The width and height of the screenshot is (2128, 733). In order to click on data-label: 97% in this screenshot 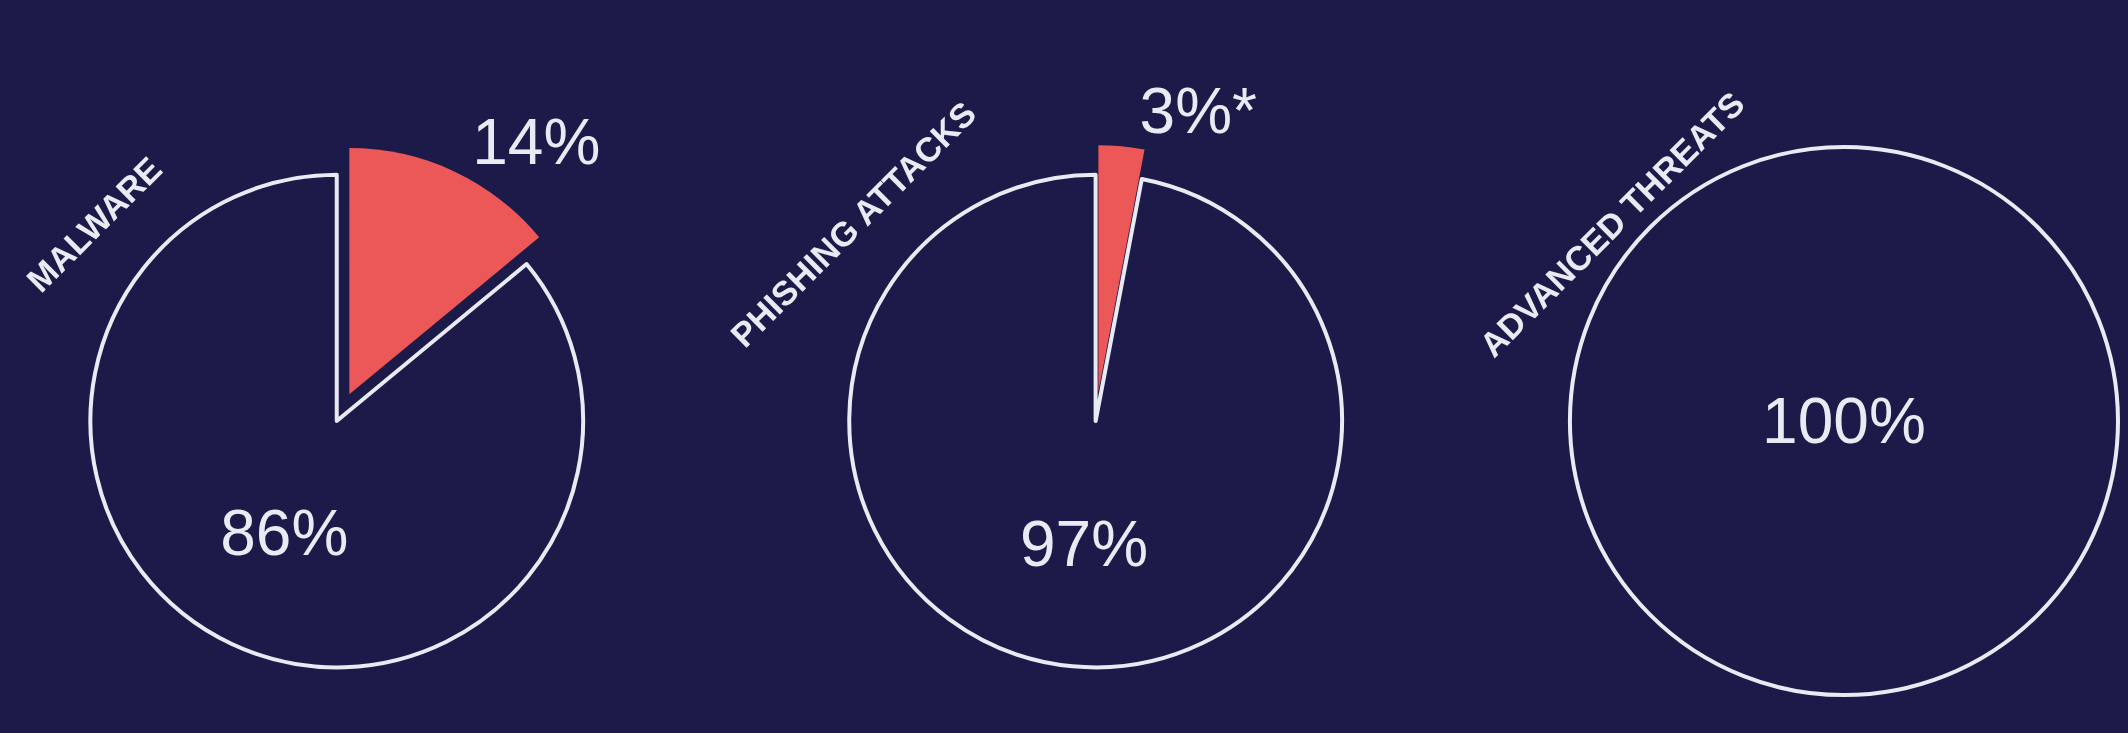, I will do `click(1084, 543)`.